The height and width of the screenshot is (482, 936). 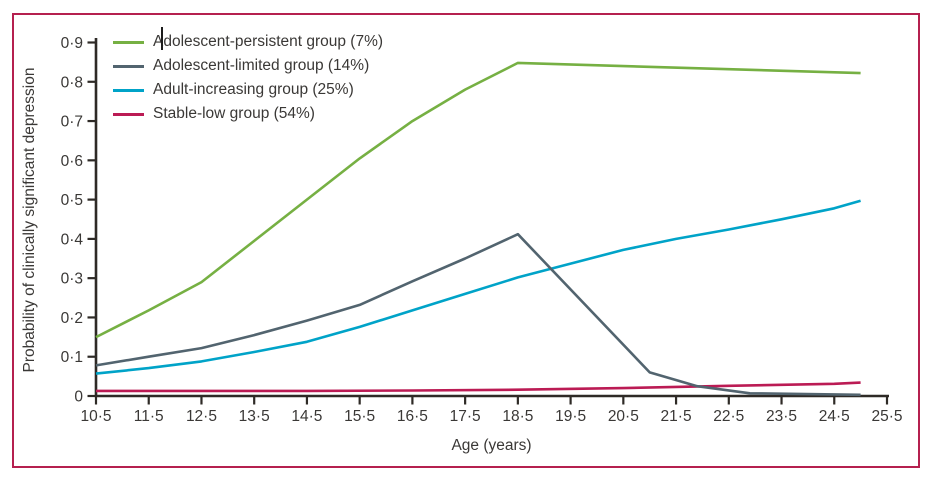 I want to click on legend-item-adolescent-limited: Adolescent-limited group (14%), so click(x=248, y=66).